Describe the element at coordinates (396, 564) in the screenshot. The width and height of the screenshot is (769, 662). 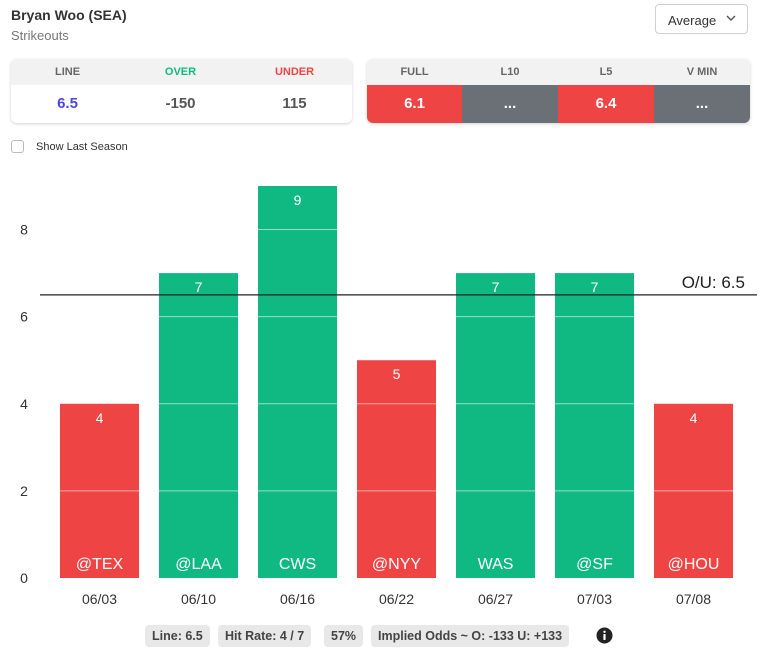
I see `bar-opponent-label: @NYY` at that location.